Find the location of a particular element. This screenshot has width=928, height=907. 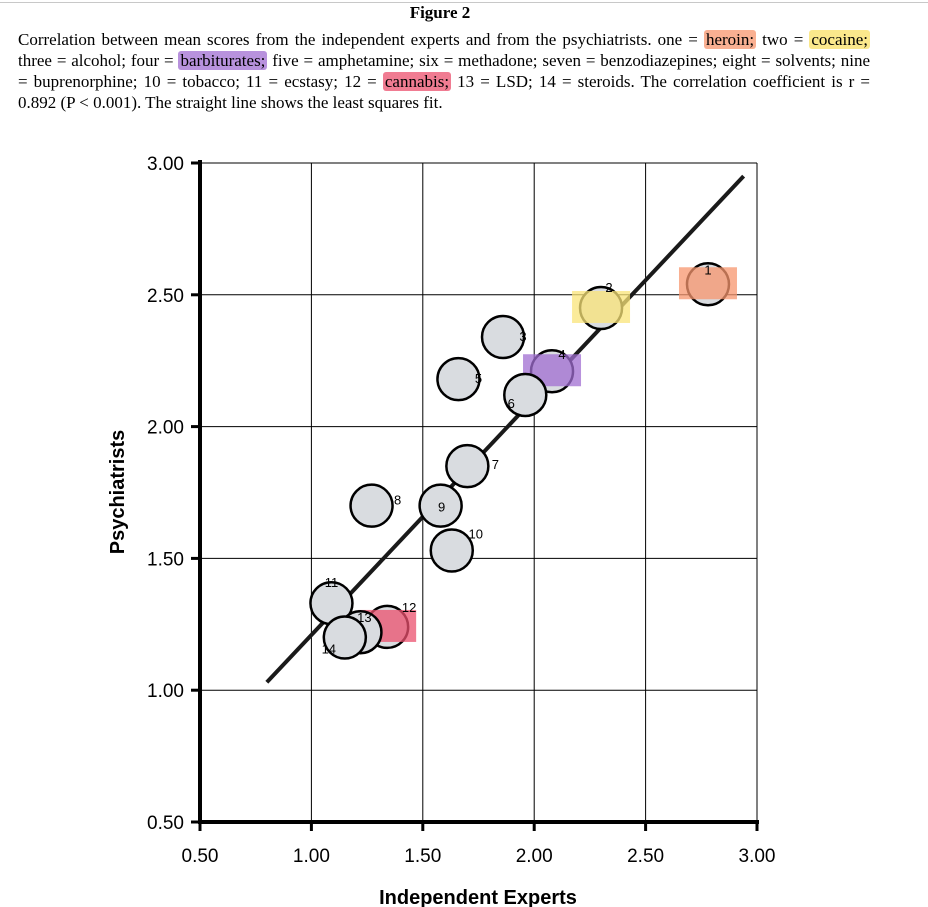

data-point-8: 8 is located at coordinates (375, 505).